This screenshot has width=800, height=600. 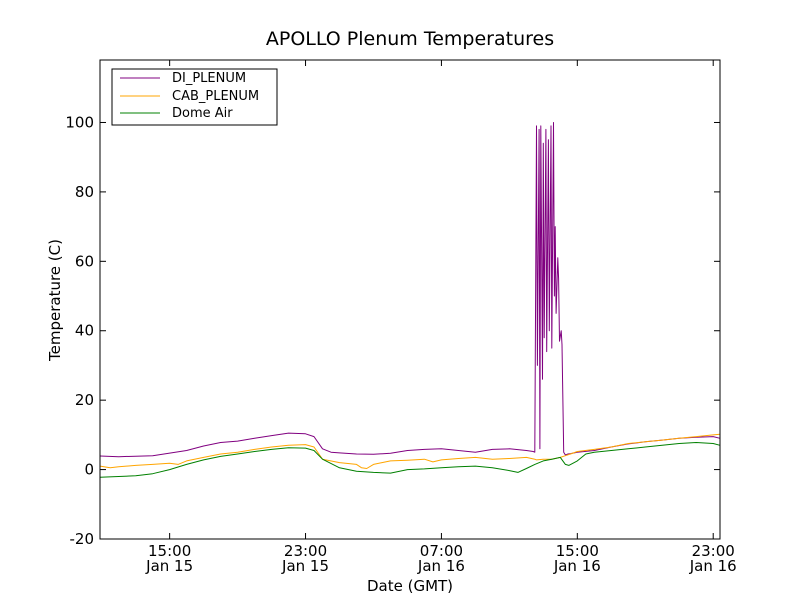 What do you see at coordinates (410, 39) in the screenshot?
I see `chart-title: APOLLO Plenum Temperatures` at bounding box center [410, 39].